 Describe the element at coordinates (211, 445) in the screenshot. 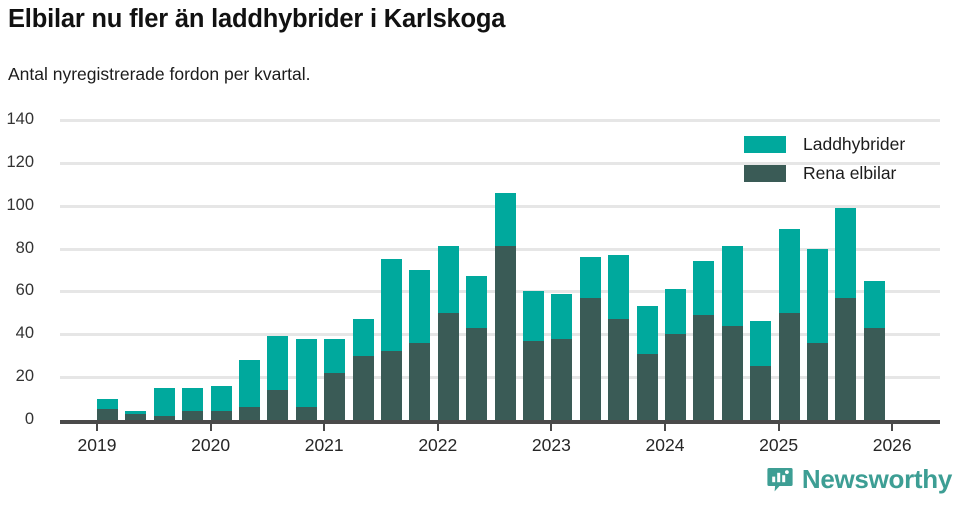

I see `x-axis-tick-label: 2020` at that location.